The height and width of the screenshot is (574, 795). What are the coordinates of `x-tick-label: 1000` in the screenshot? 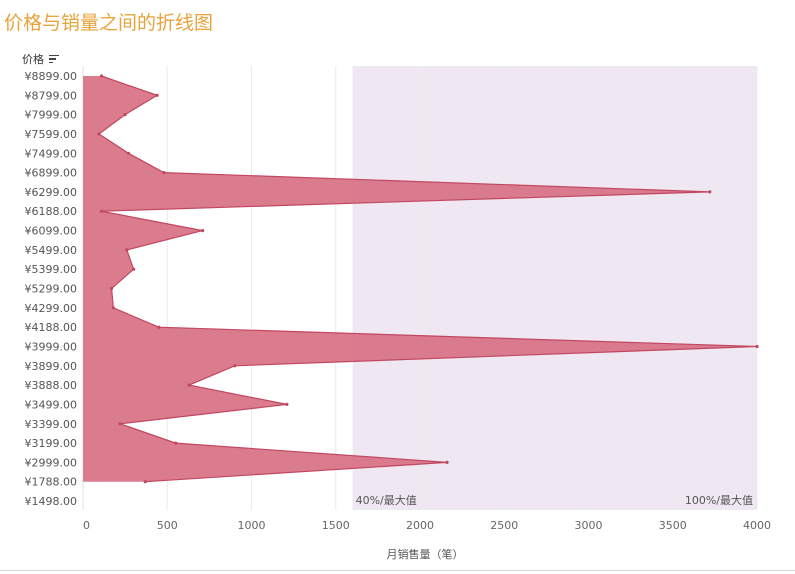 It's located at (252, 525).